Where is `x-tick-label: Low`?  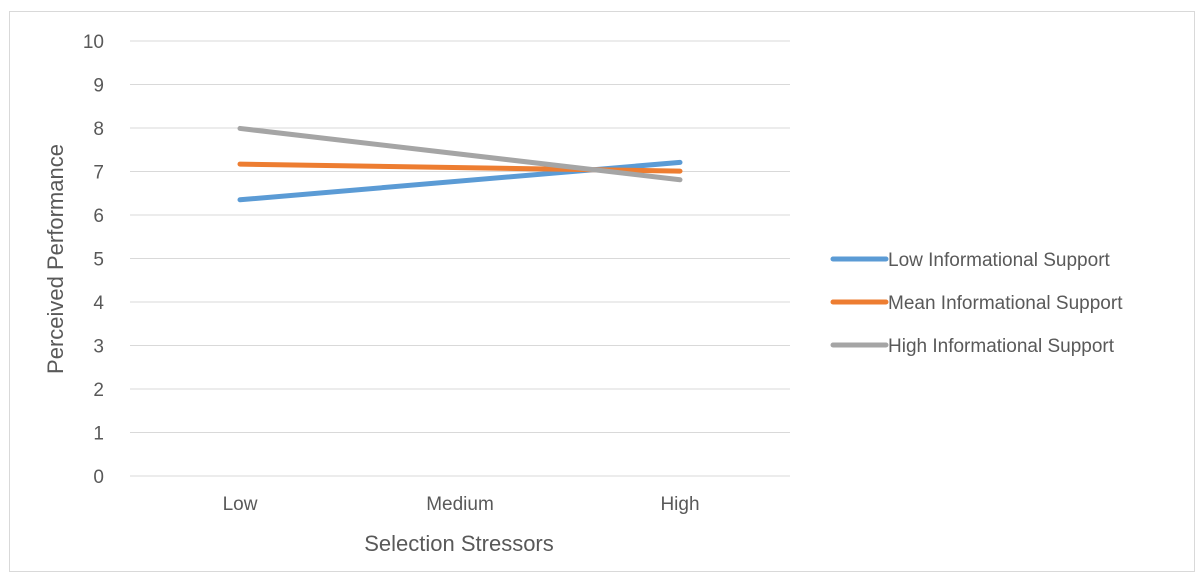
x-tick-label: Low is located at coordinates (240, 504).